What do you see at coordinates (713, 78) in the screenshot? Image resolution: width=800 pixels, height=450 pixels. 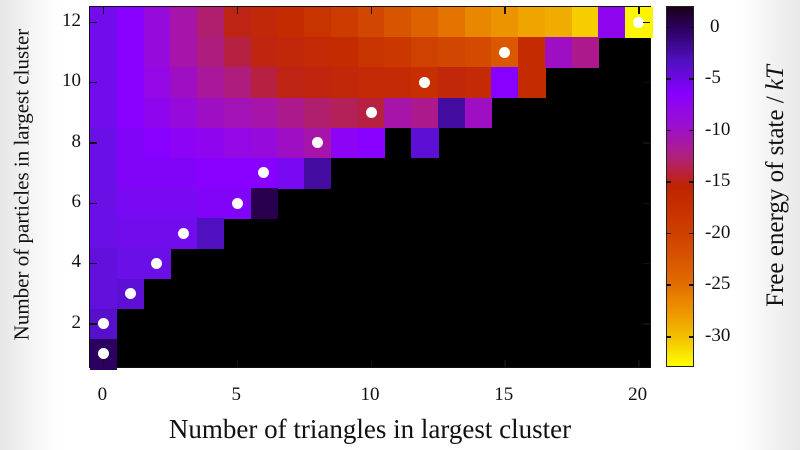 I see `colorbar-tick-label: -5` at bounding box center [713, 78].